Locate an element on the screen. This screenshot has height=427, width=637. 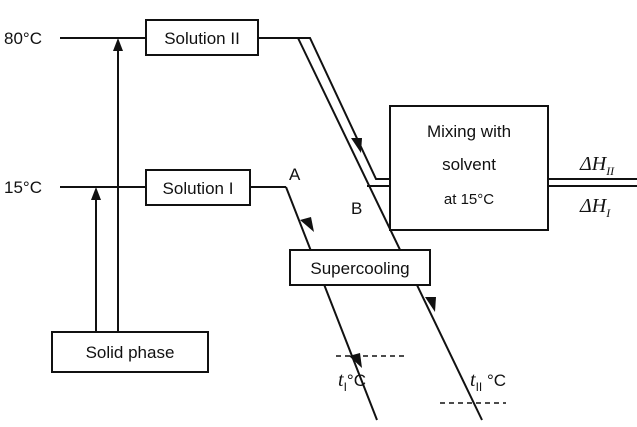
point-label: B is located at coordinates (356, 208).